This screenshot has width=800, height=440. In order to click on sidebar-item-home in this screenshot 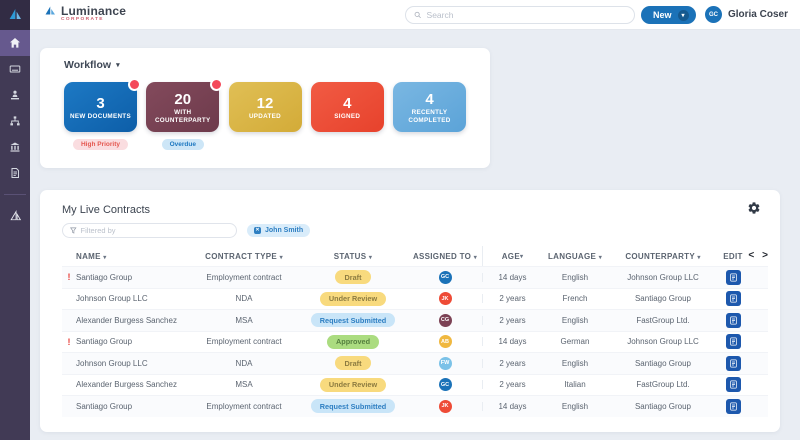, I will do `click(15, 43)`.